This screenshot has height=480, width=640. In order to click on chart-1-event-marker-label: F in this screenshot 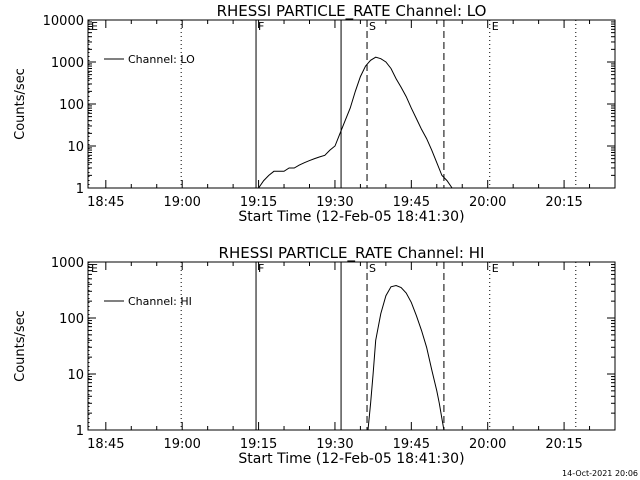, I will do `click(261, 26)`.